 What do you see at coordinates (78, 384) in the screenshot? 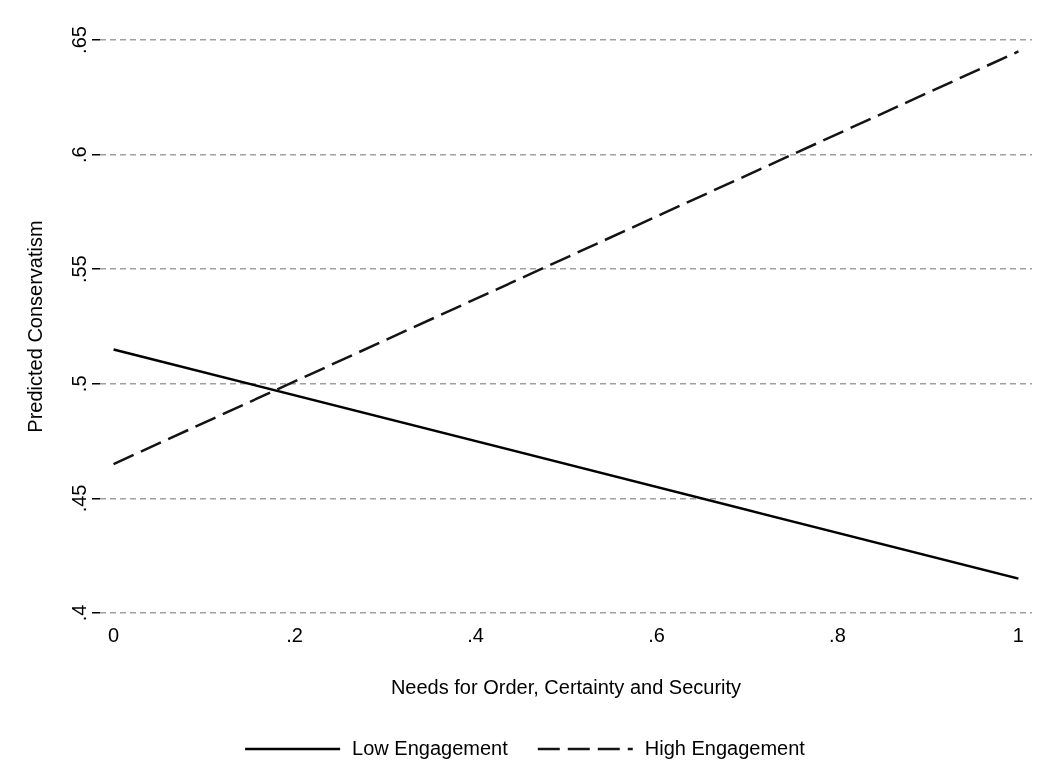
I see `y-tick-label: .5` at bounding box center [78, 384].